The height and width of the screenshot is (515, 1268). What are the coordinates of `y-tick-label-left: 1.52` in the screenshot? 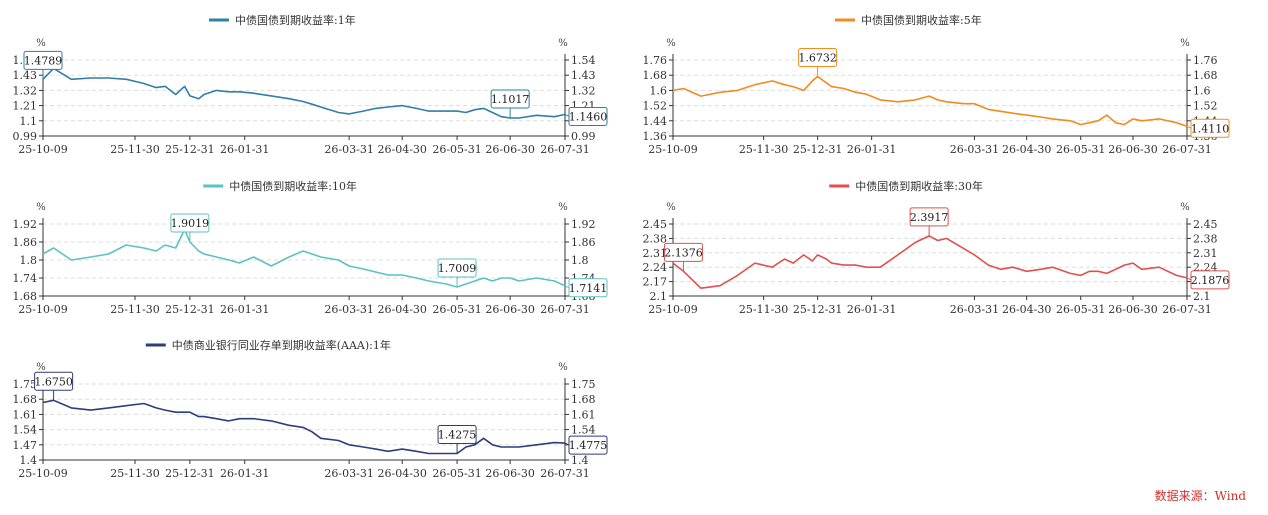 It's located at (655, 106).